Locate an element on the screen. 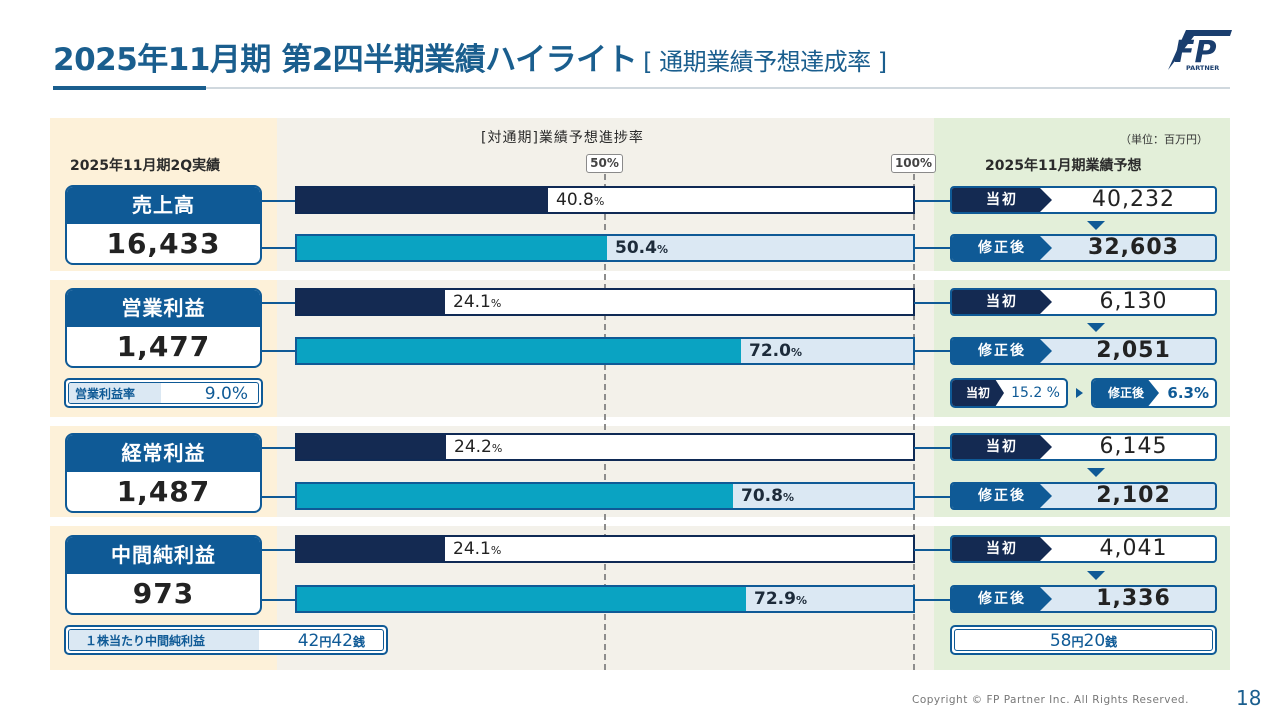 Image resolution: width=1280 pixels, height=720 pixels. logo-sub-text: PARTNER is located at coordinates (1202, 68).